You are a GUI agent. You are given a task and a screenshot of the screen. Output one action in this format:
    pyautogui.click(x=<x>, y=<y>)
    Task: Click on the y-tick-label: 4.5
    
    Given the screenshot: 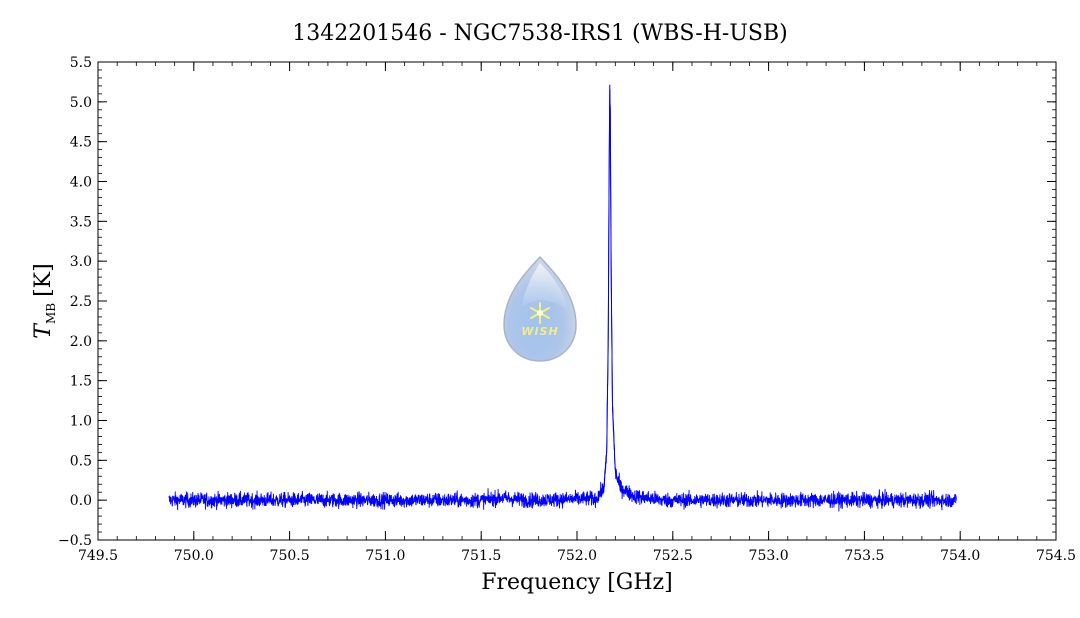 What is the action you would take?
    pyautogui.click(x=81, y=143)
    